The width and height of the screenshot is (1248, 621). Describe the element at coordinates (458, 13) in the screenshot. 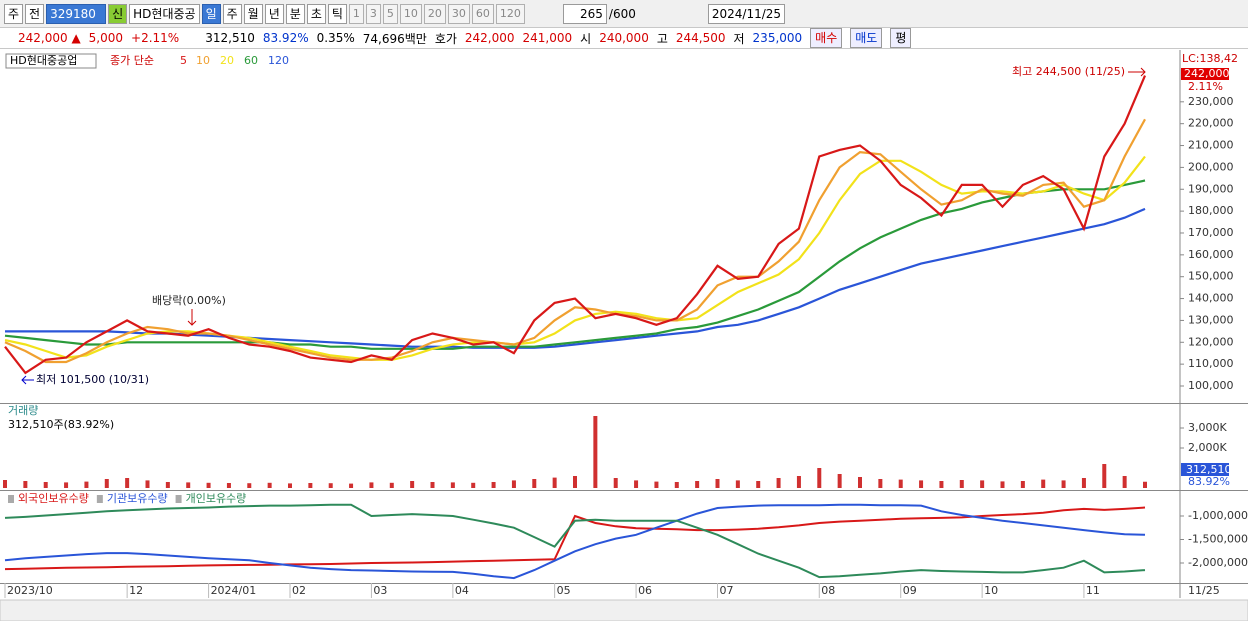

I see `interval: 30` at that location.